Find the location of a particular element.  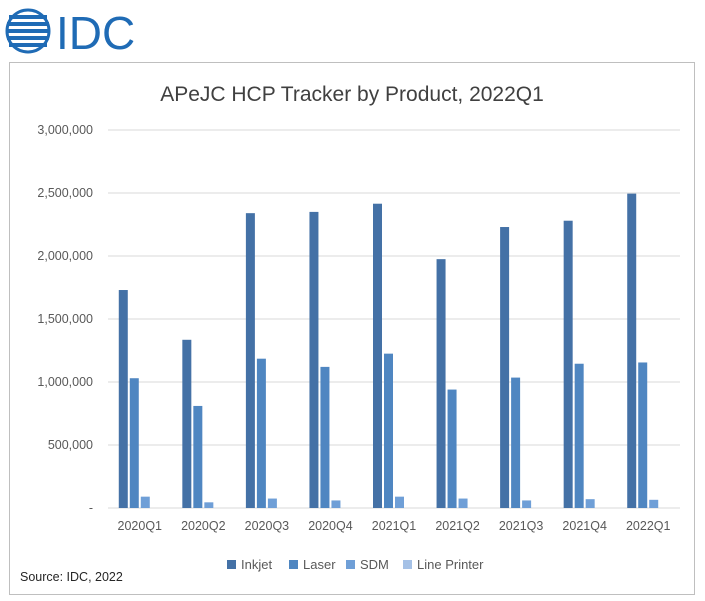

bar-inkjet-2020Q3 is located at coordinates (250, 360).